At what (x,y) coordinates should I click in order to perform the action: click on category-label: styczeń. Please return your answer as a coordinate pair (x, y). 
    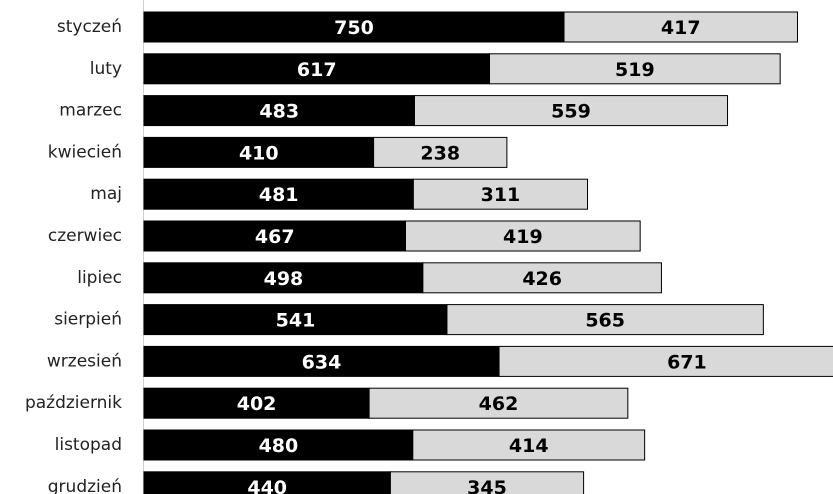
    Looking at the image, I should click on (89, 27).